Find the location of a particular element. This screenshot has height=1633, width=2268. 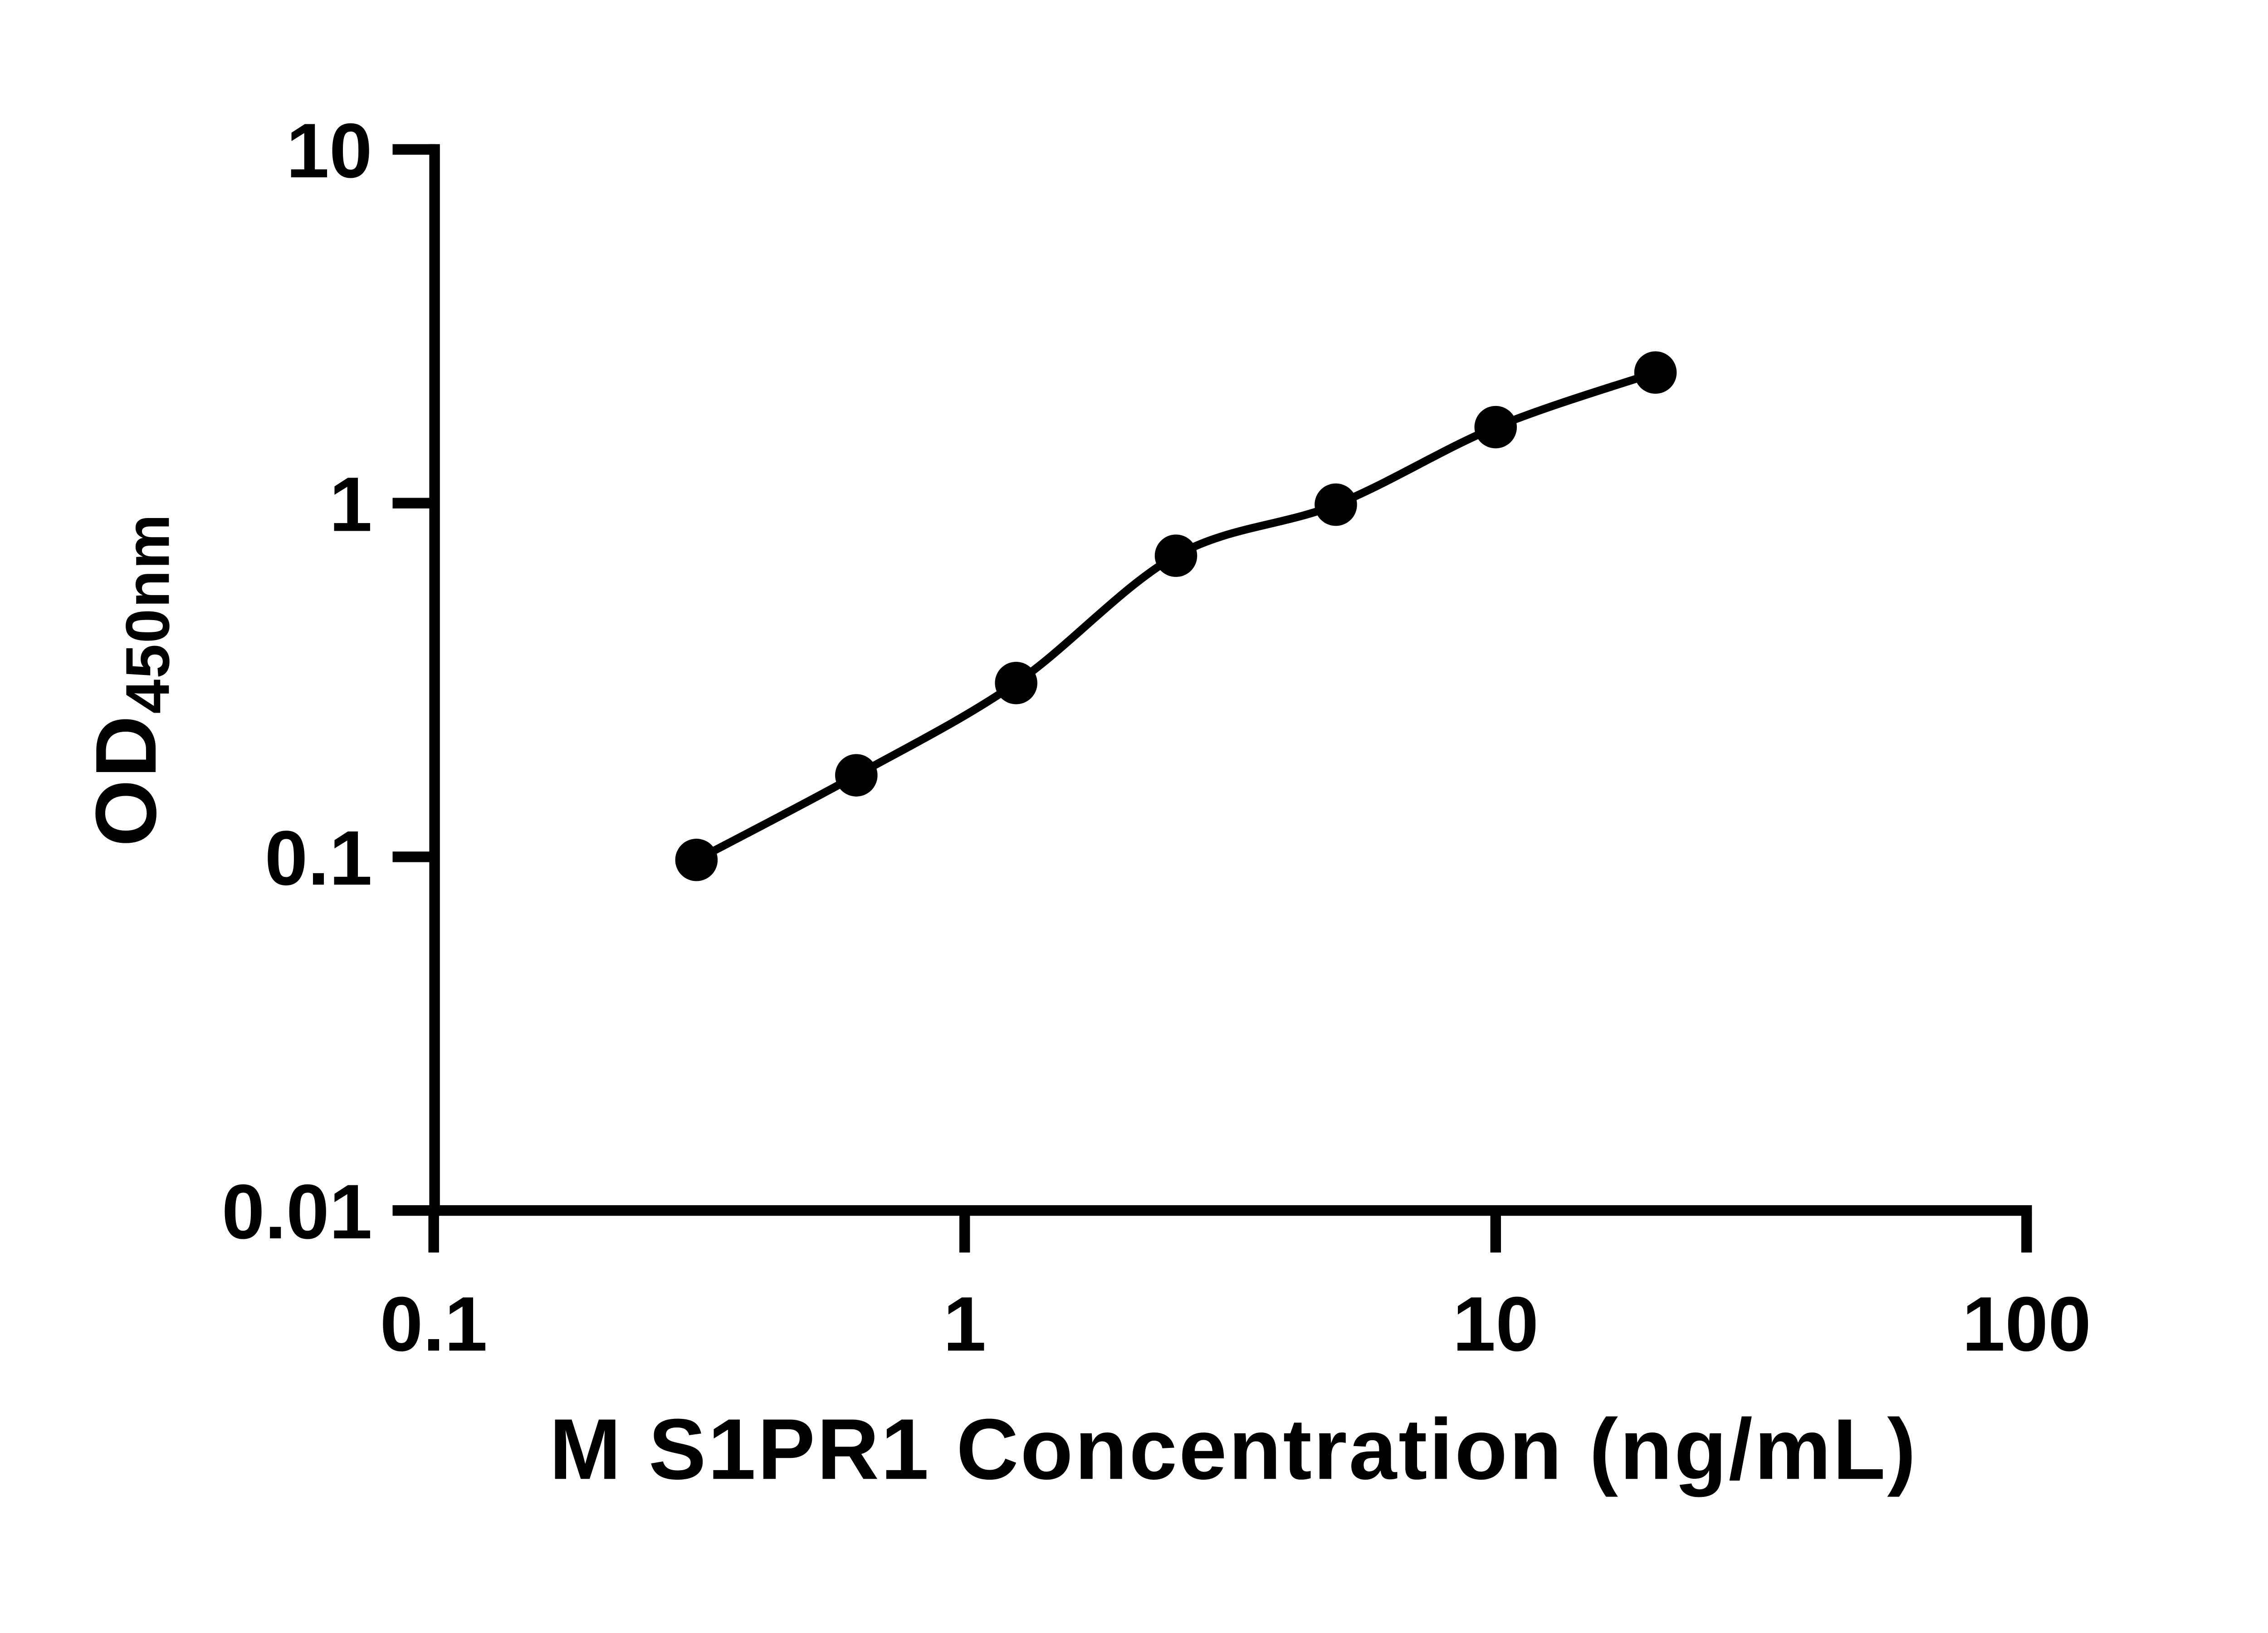

y-tick-label-1: 1 is located at coordinates (351, 505).